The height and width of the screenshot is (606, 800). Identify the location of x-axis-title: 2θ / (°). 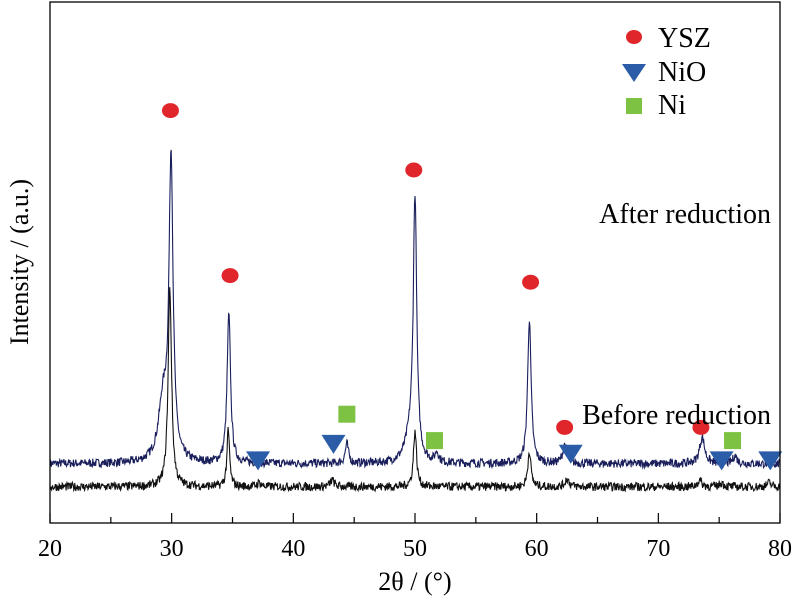
(414, 581).